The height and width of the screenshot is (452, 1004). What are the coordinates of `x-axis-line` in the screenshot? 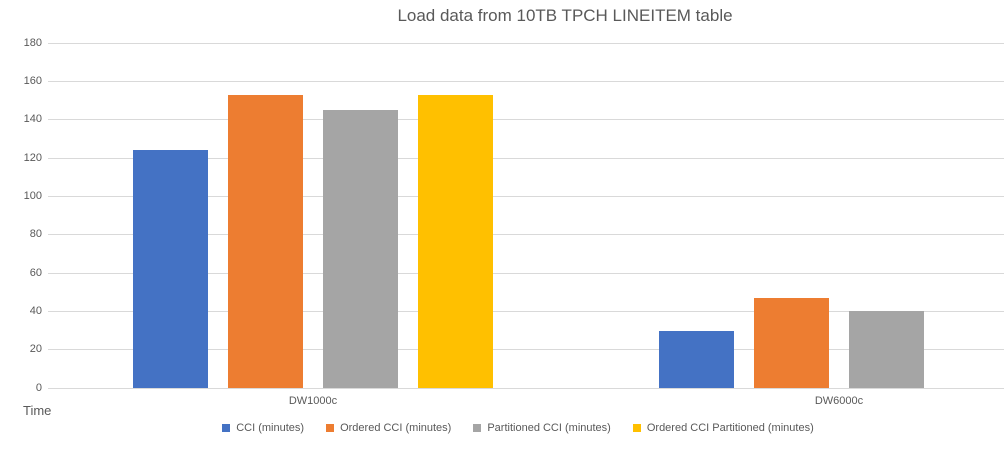 It's located at (526, 388).